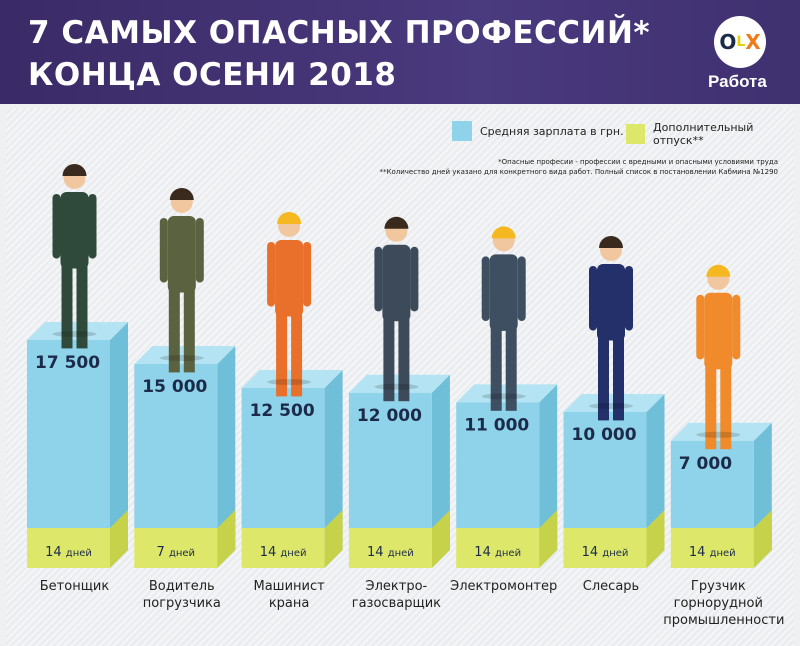 The height and width of the screenshot is (646, 800). What do you see at coordinates (713, 134) in the screenshot?
I see `legend-vacation: Дополнительный отпуск**` at bounding box center [713, 134].